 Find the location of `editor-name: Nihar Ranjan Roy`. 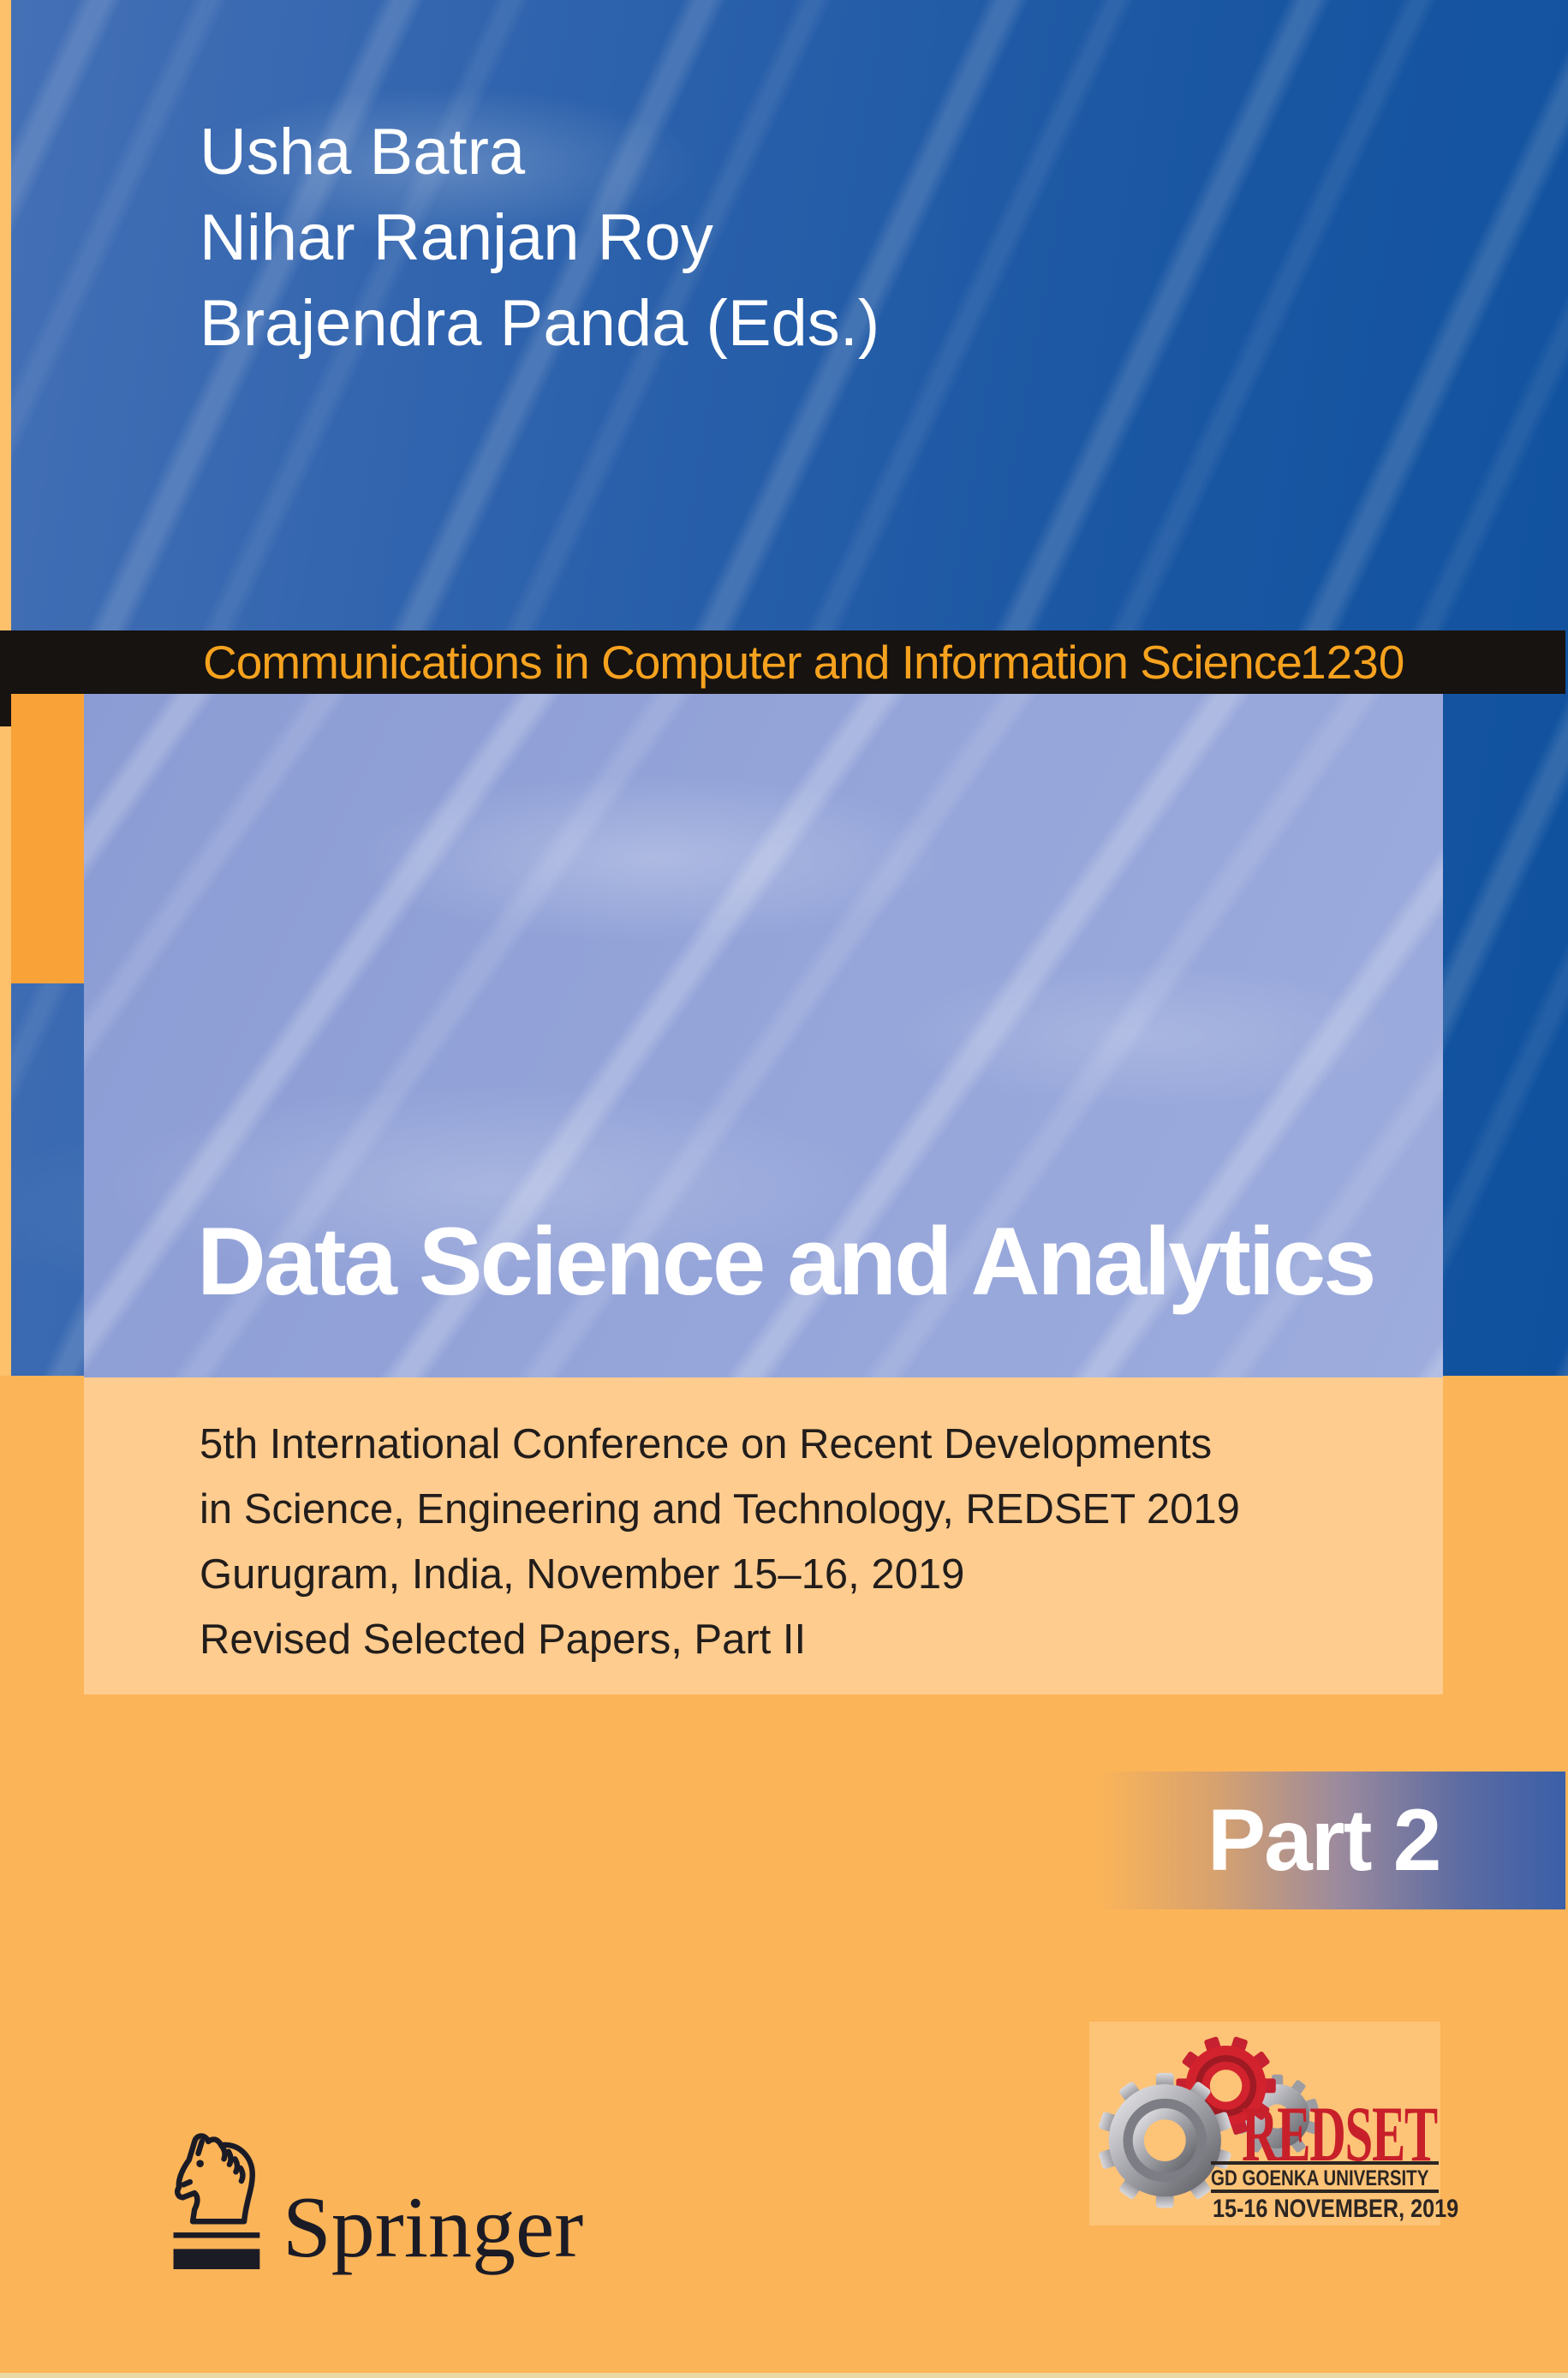

editor-name: Nihar Ranjan Roy is located at coordinates (456, 237).